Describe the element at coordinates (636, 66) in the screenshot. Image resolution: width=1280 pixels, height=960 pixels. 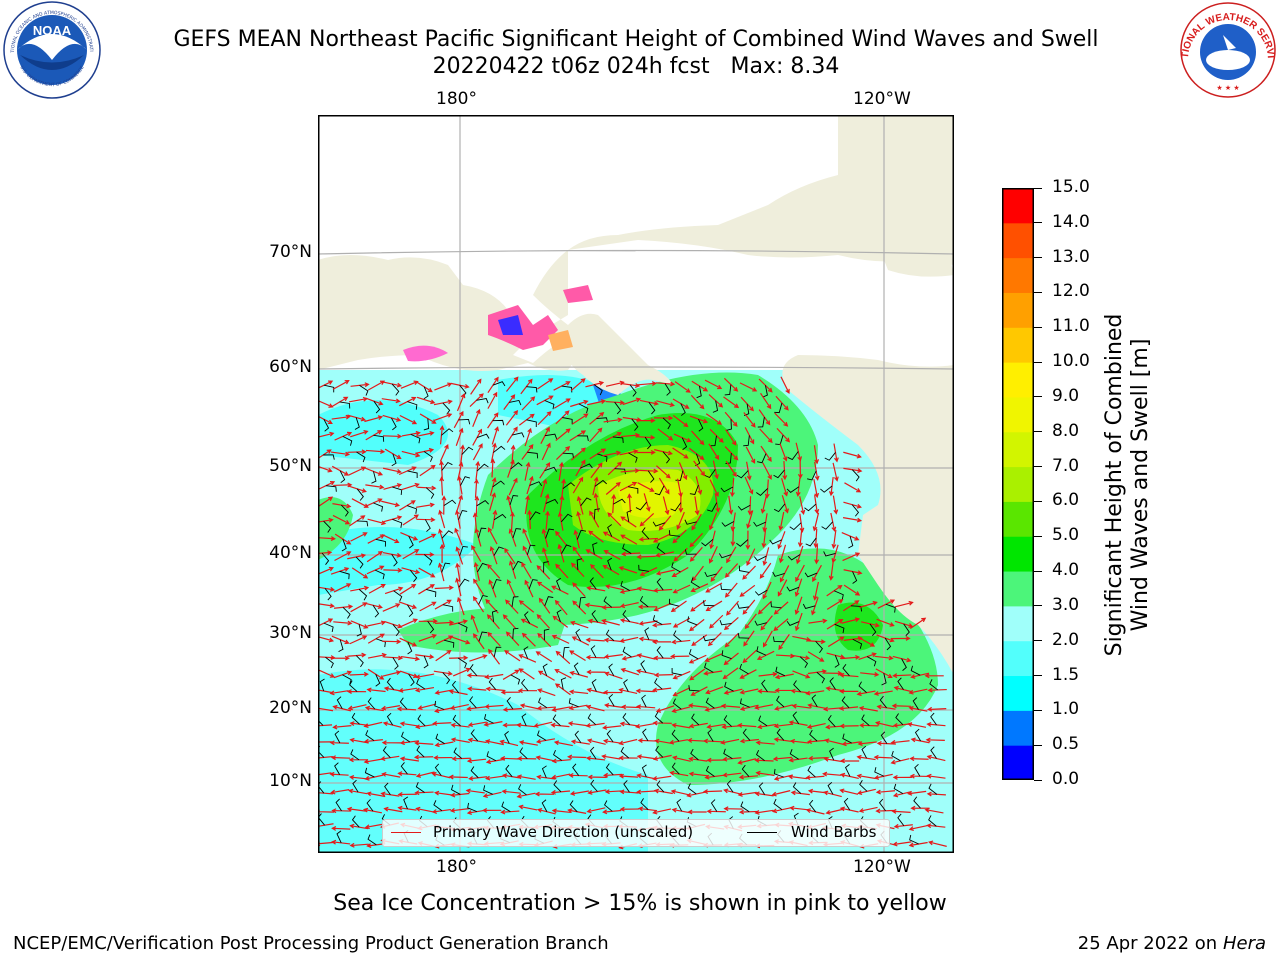
I see `map-subtitle: 20220422 t06z 024h fcst Max: 8.34` at that location.